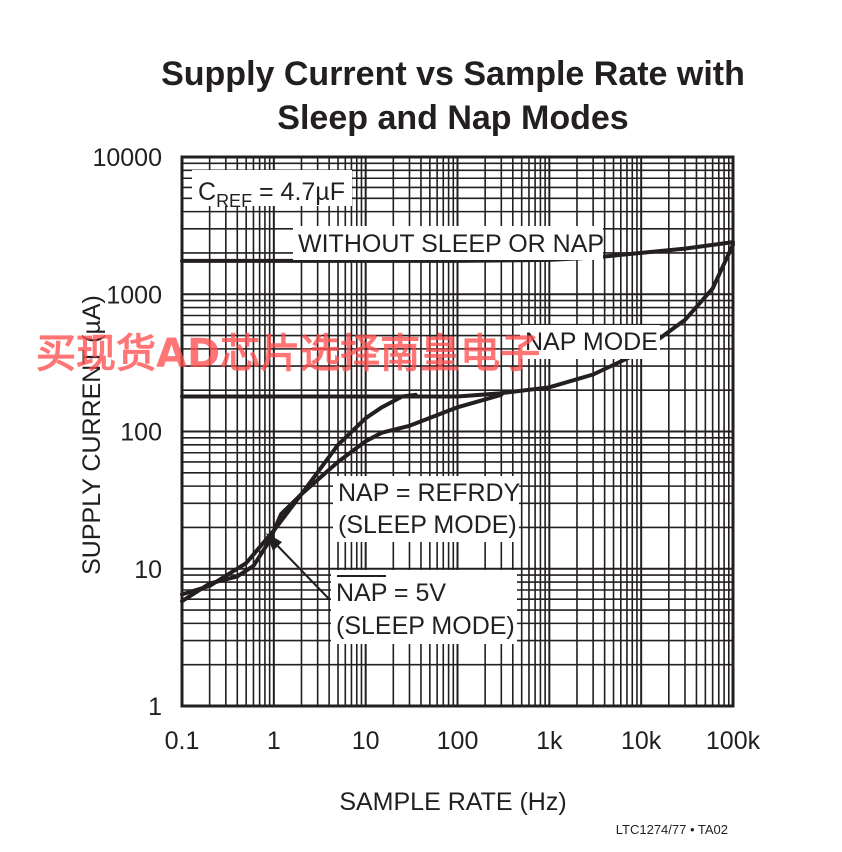  Describe the element at coordinates (416, 593) in the screenshot. I see `nap5v-rest: = 5V` at that location.